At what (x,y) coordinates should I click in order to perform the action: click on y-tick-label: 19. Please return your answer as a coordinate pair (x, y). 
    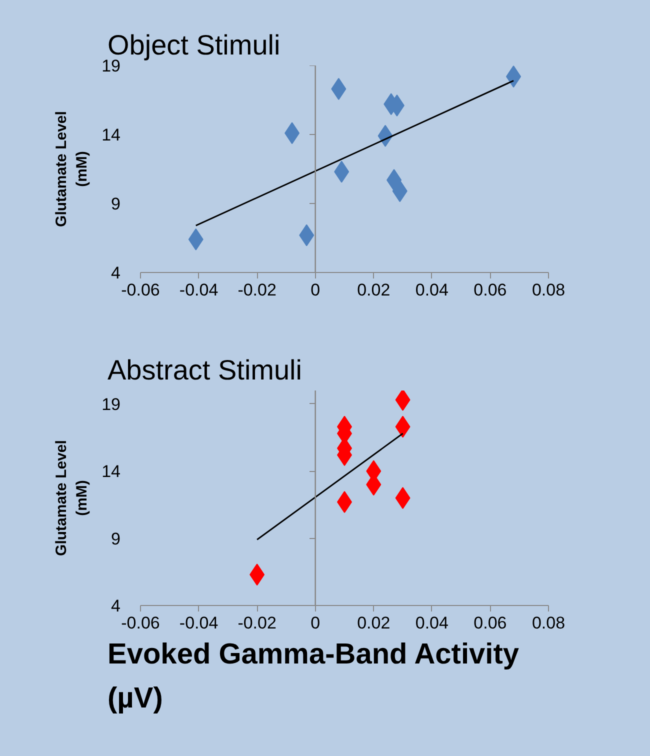
    Looking at the image, I should click on (111, 404).